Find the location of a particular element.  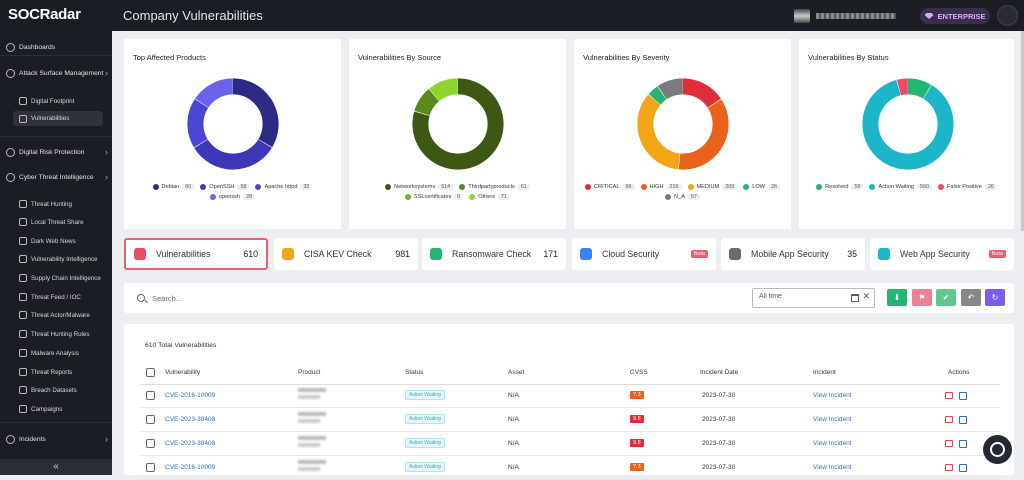

donut-slice-action-waiting is located at coordinates (908, 124).